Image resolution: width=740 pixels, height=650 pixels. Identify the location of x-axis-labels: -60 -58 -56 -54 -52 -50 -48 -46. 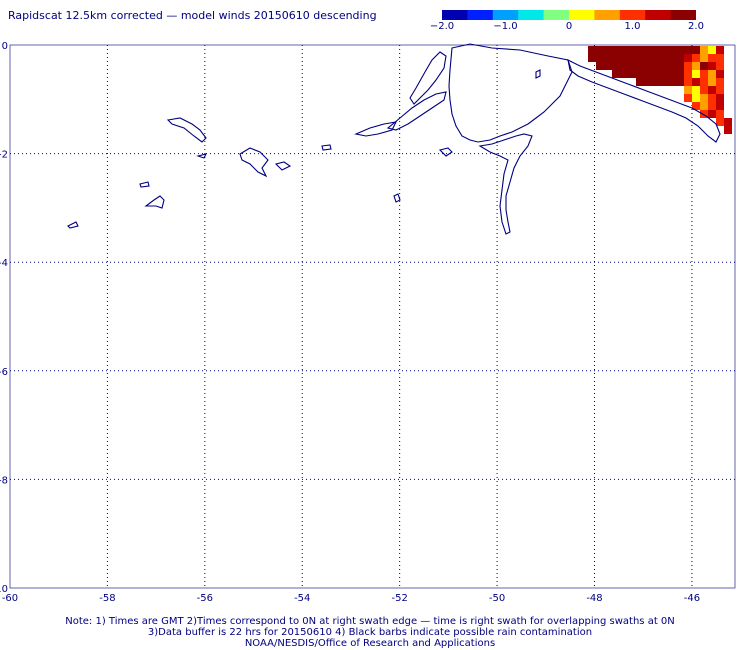
(351, 598).